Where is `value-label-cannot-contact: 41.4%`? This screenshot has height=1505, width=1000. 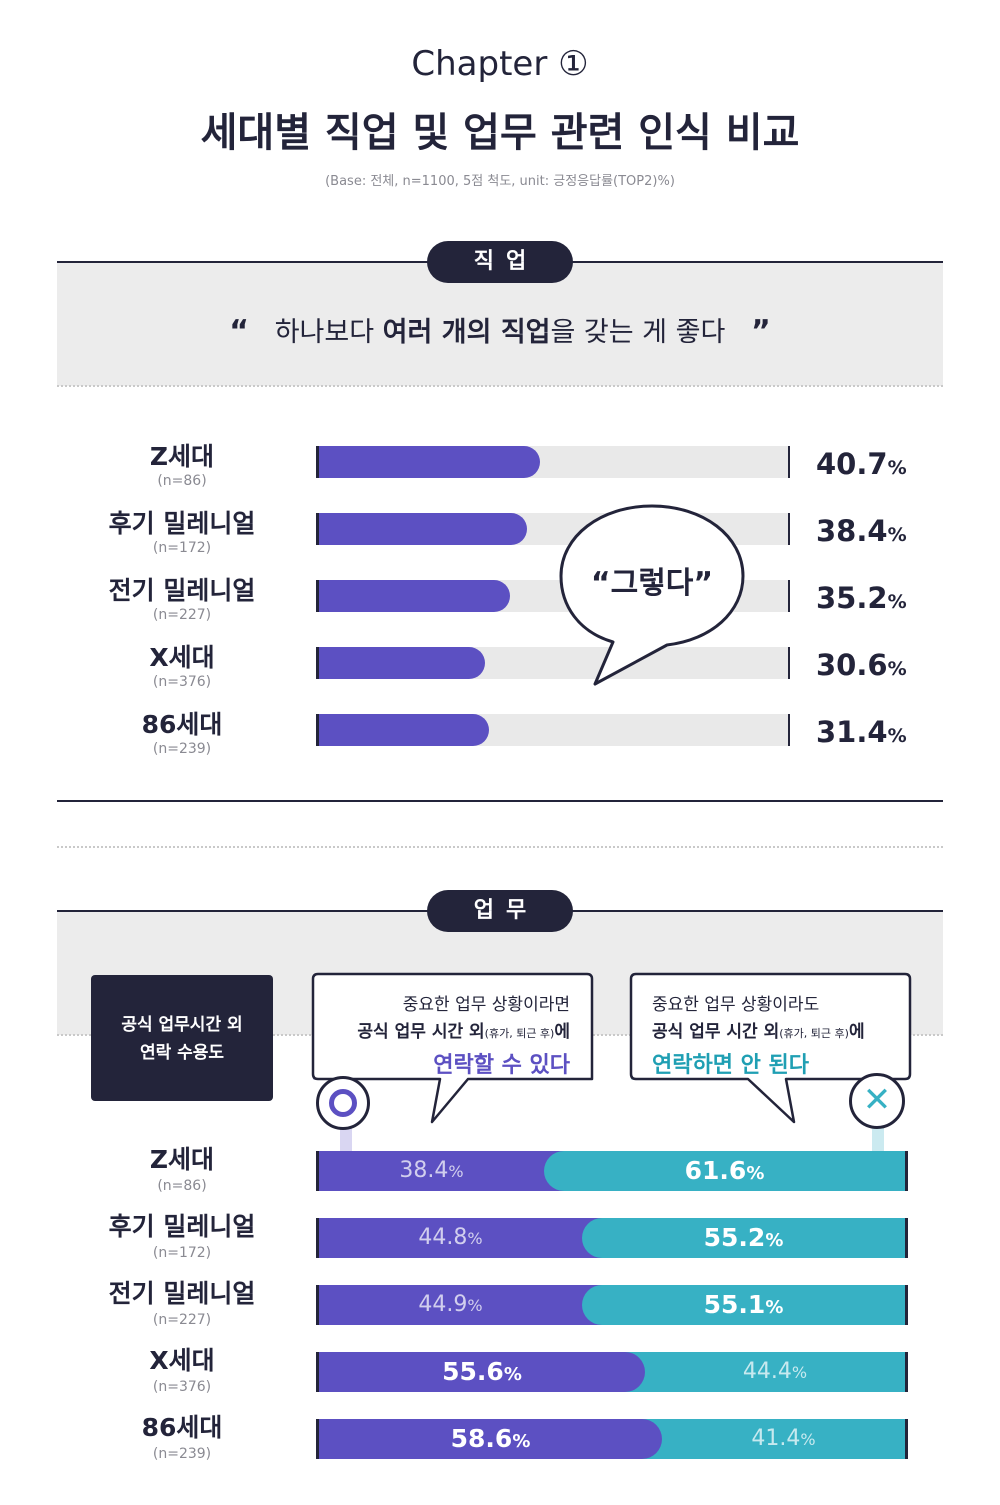
value-label-cannot-contact: 41.4% is located at coordinates (783, 1439).